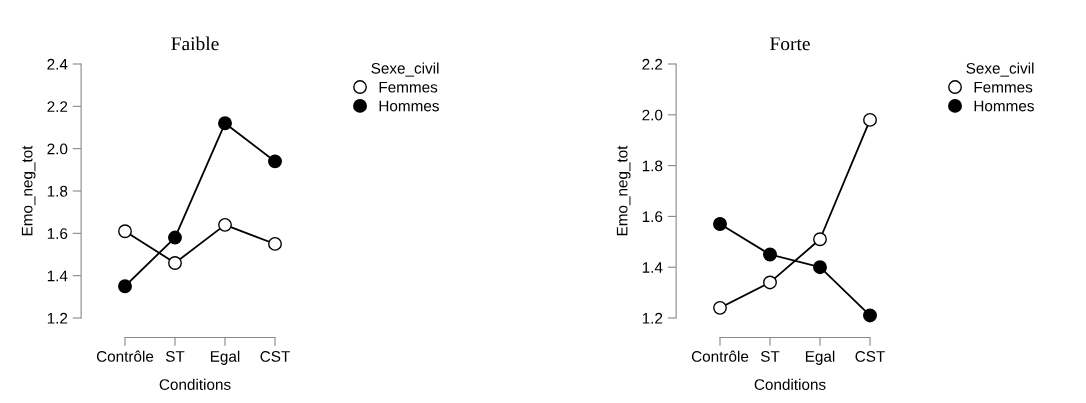  I want to click on chart-title: Forte, so click(790, 44).